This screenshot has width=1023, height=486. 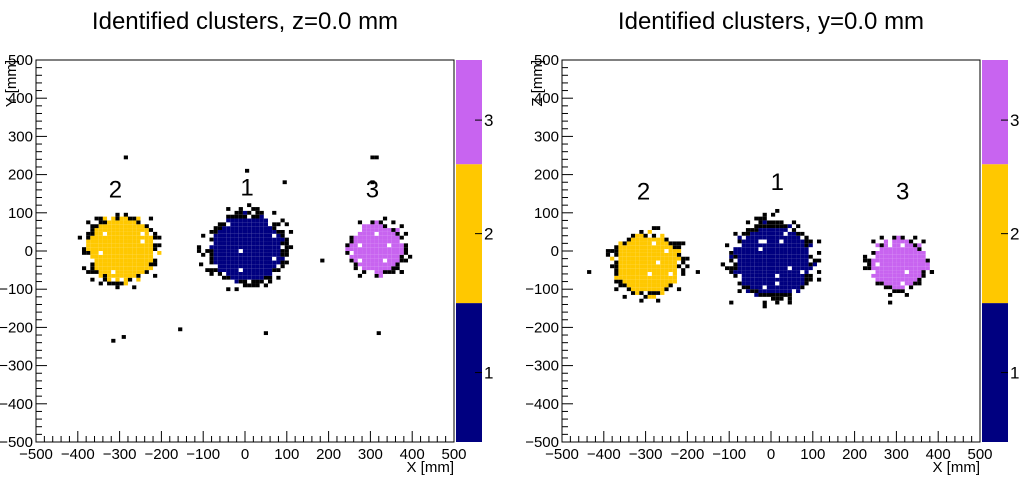 I want to click on colorbar-tick-label: 1, so click(x=1014, y=373).